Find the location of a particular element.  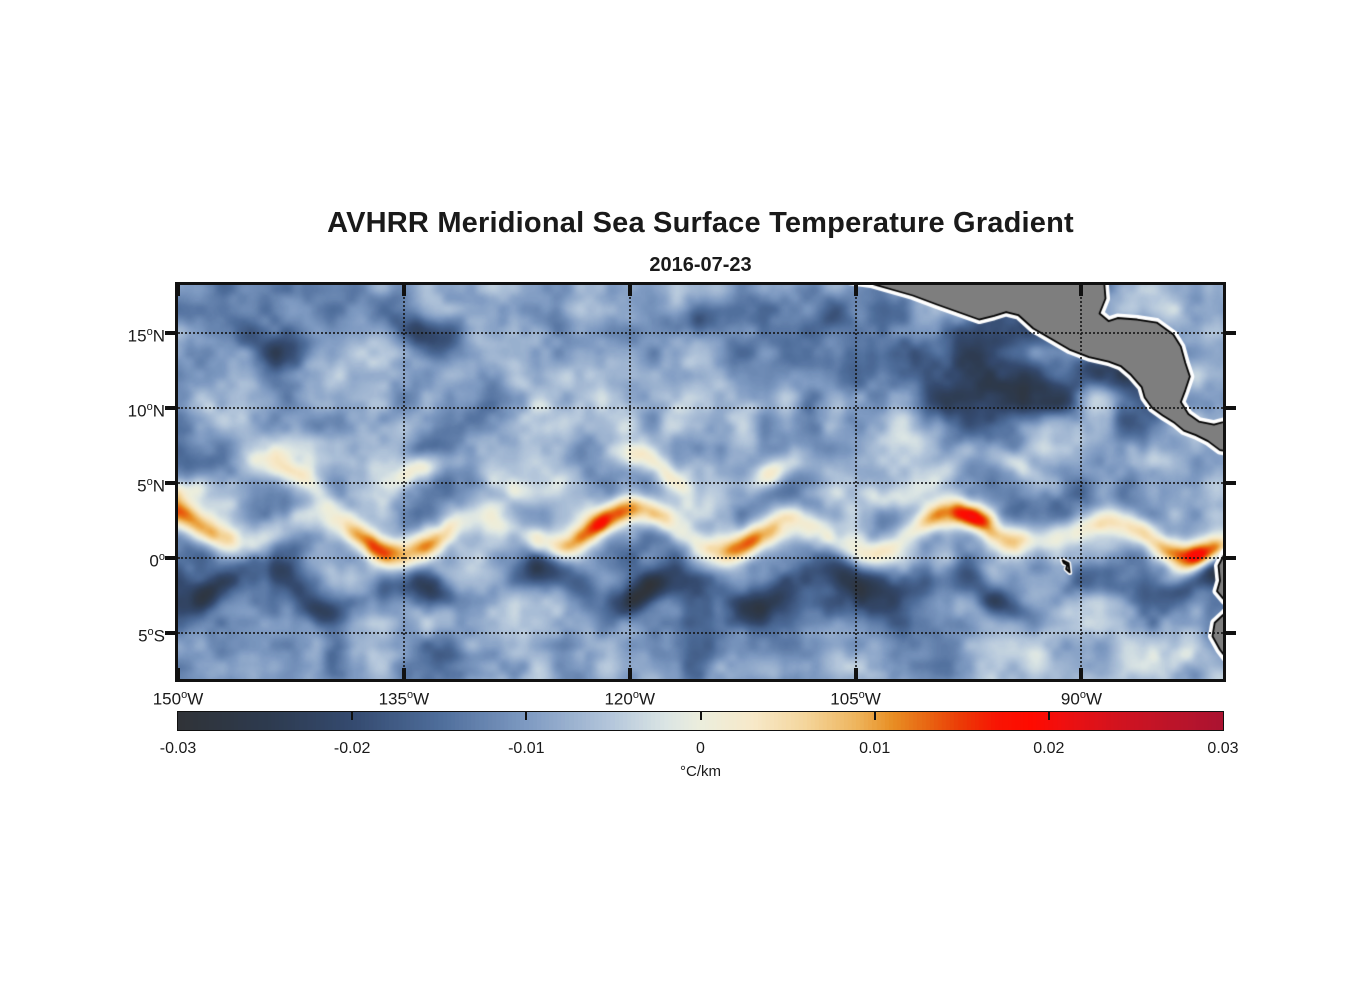

colorbar-unit-label: °C/km is located at coordinates (700, 771).